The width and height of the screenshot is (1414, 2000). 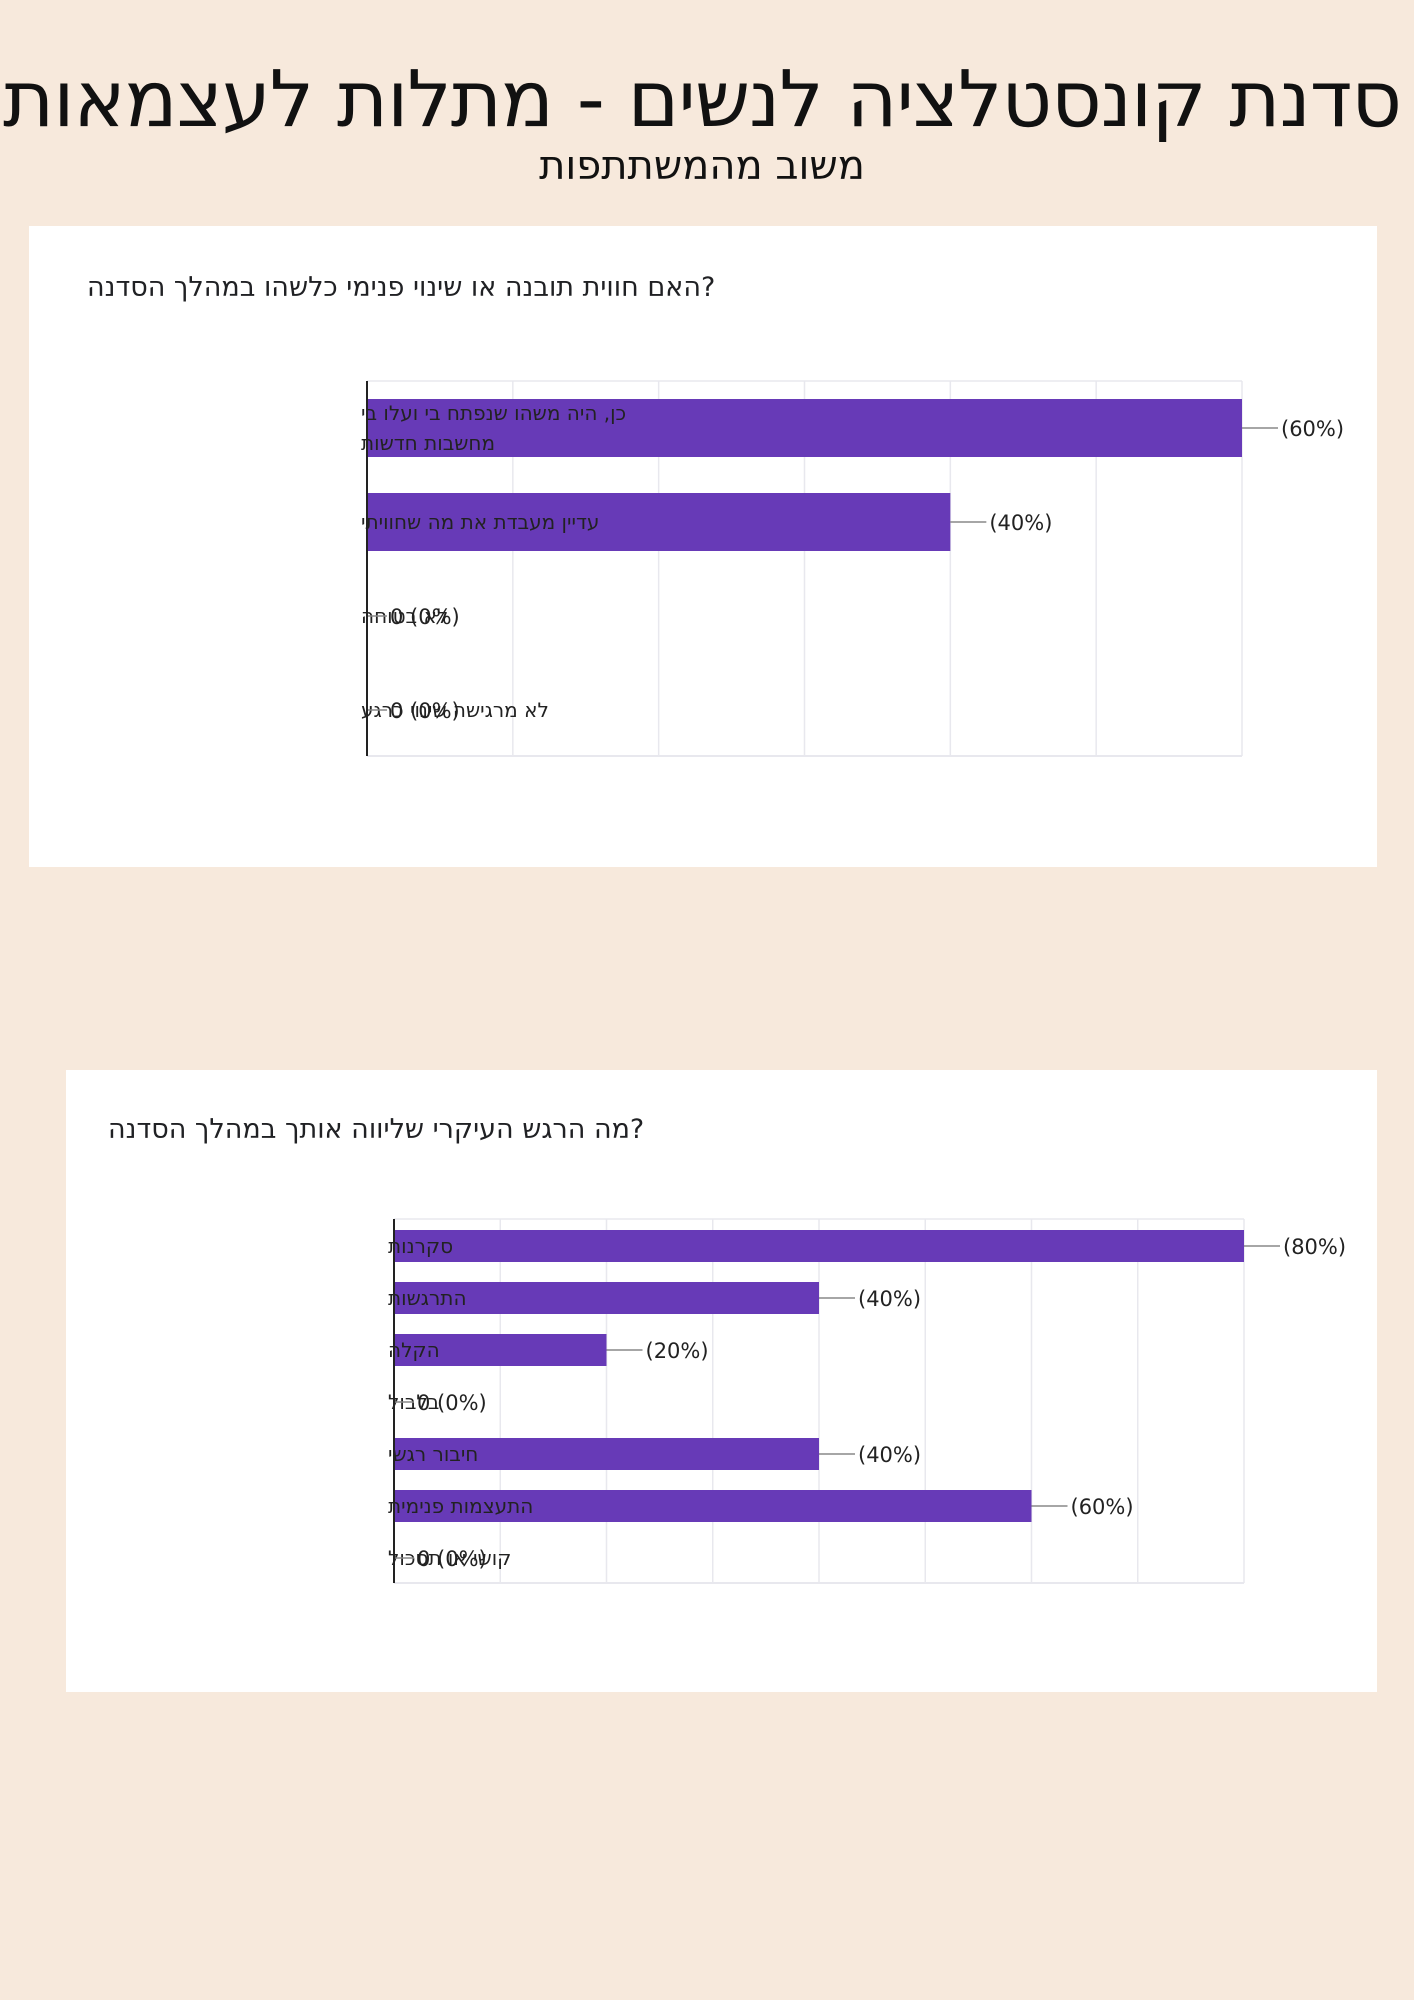 What do you see at coordinates (376, 1129) in the screenshot?
I see `chart-title: ?מה הרגש העיקרי שליווה אותך במהלך הסדנה` at bounding box center [376, 1129].